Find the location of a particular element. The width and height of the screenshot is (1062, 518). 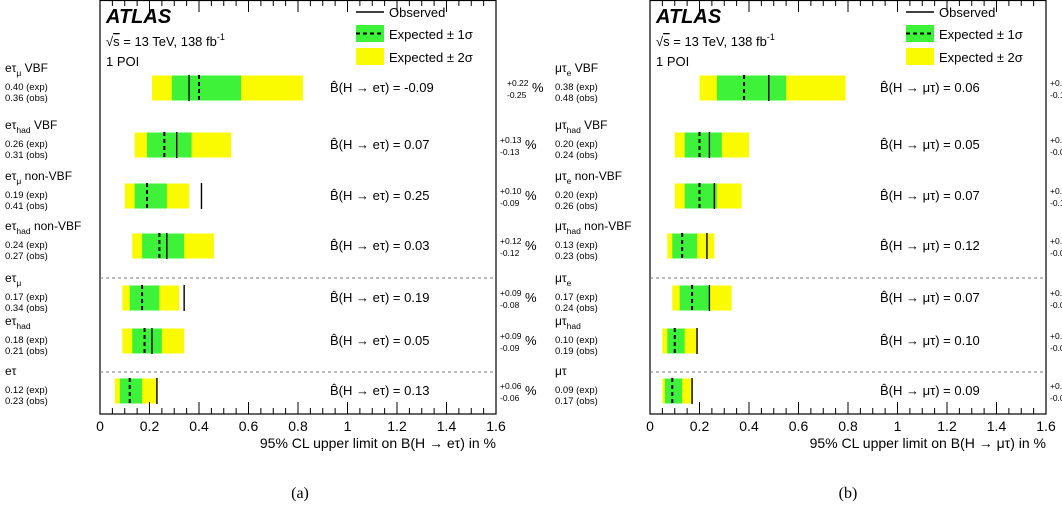

observed-limit-label: 0.31 (obs) is located at coordinates (26, 155).